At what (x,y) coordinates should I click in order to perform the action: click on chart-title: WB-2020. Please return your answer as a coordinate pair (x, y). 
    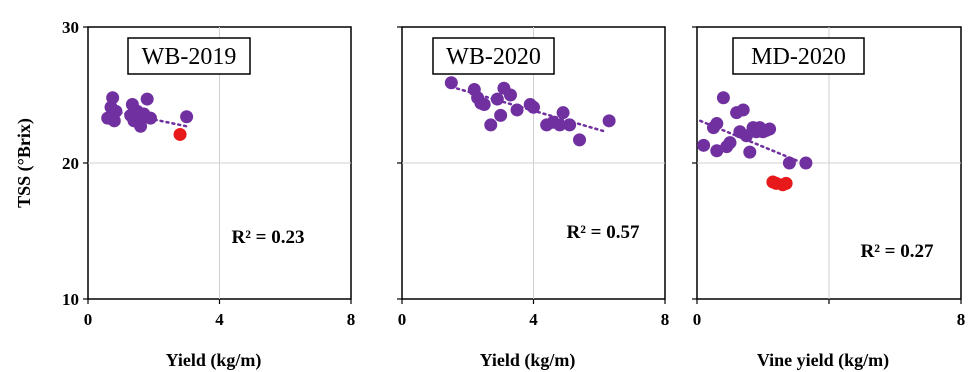
    Looking at the image, I should click on (493, 57).